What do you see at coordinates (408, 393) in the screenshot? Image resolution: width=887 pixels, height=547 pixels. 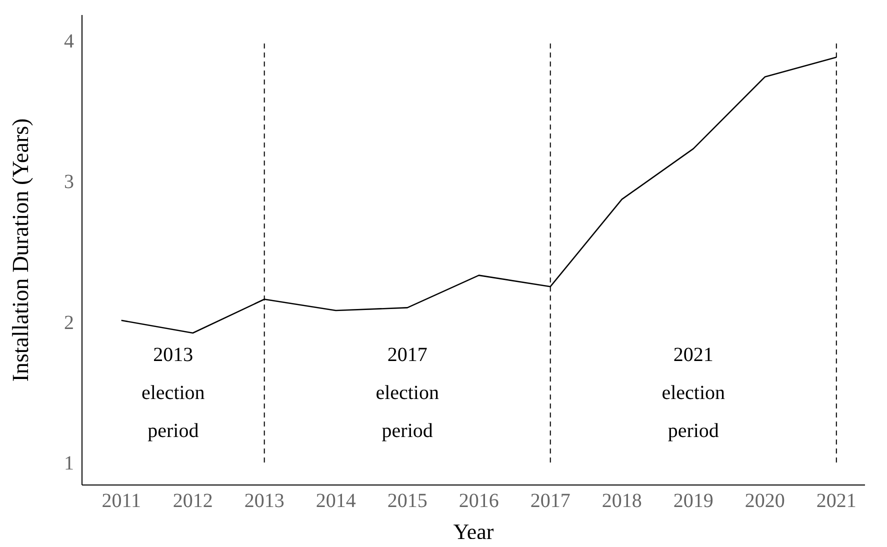 I see `annotation: 2017 election period` at bounding box center [408, 393].